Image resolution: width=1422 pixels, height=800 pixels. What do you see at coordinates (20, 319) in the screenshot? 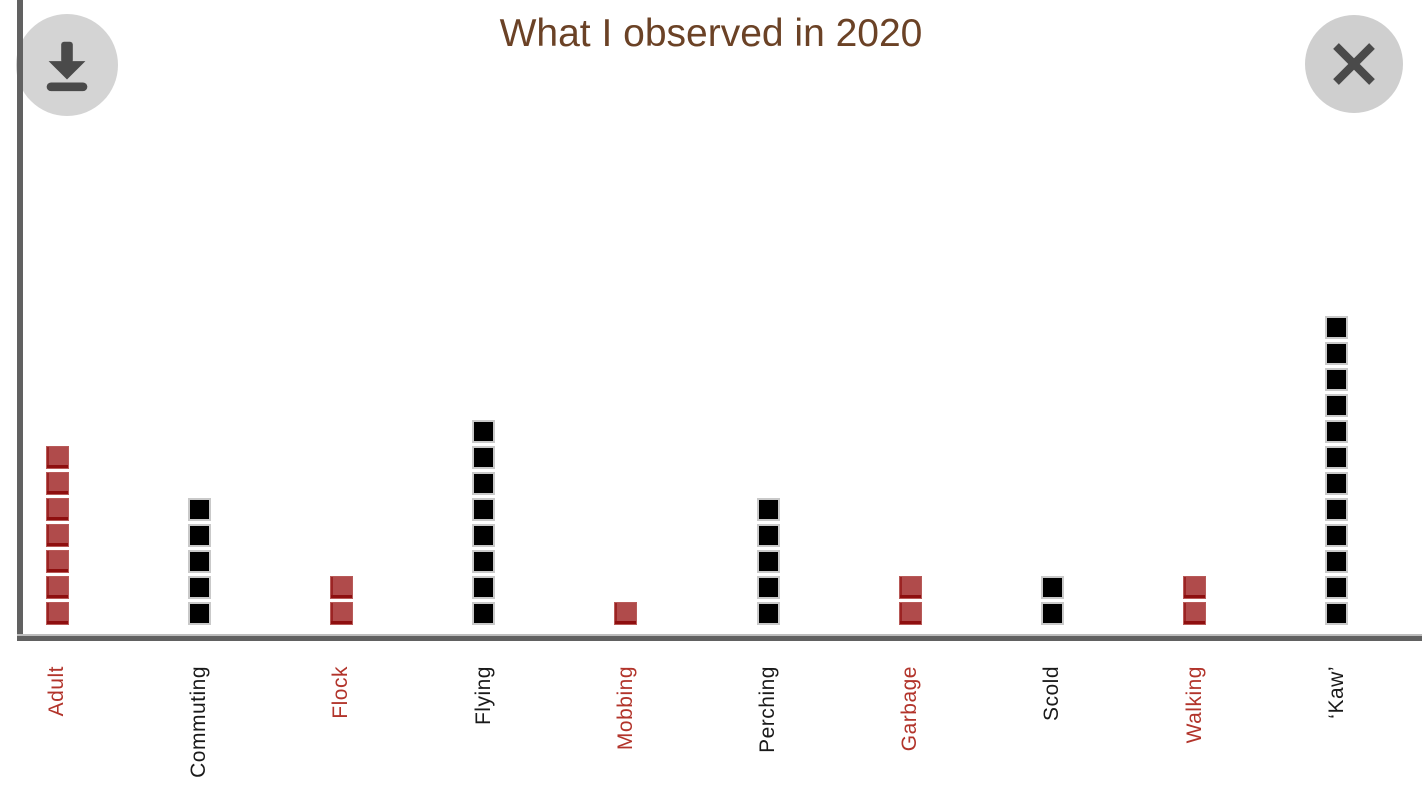
I see `y-axis-line` at bounding box center [20, 319].